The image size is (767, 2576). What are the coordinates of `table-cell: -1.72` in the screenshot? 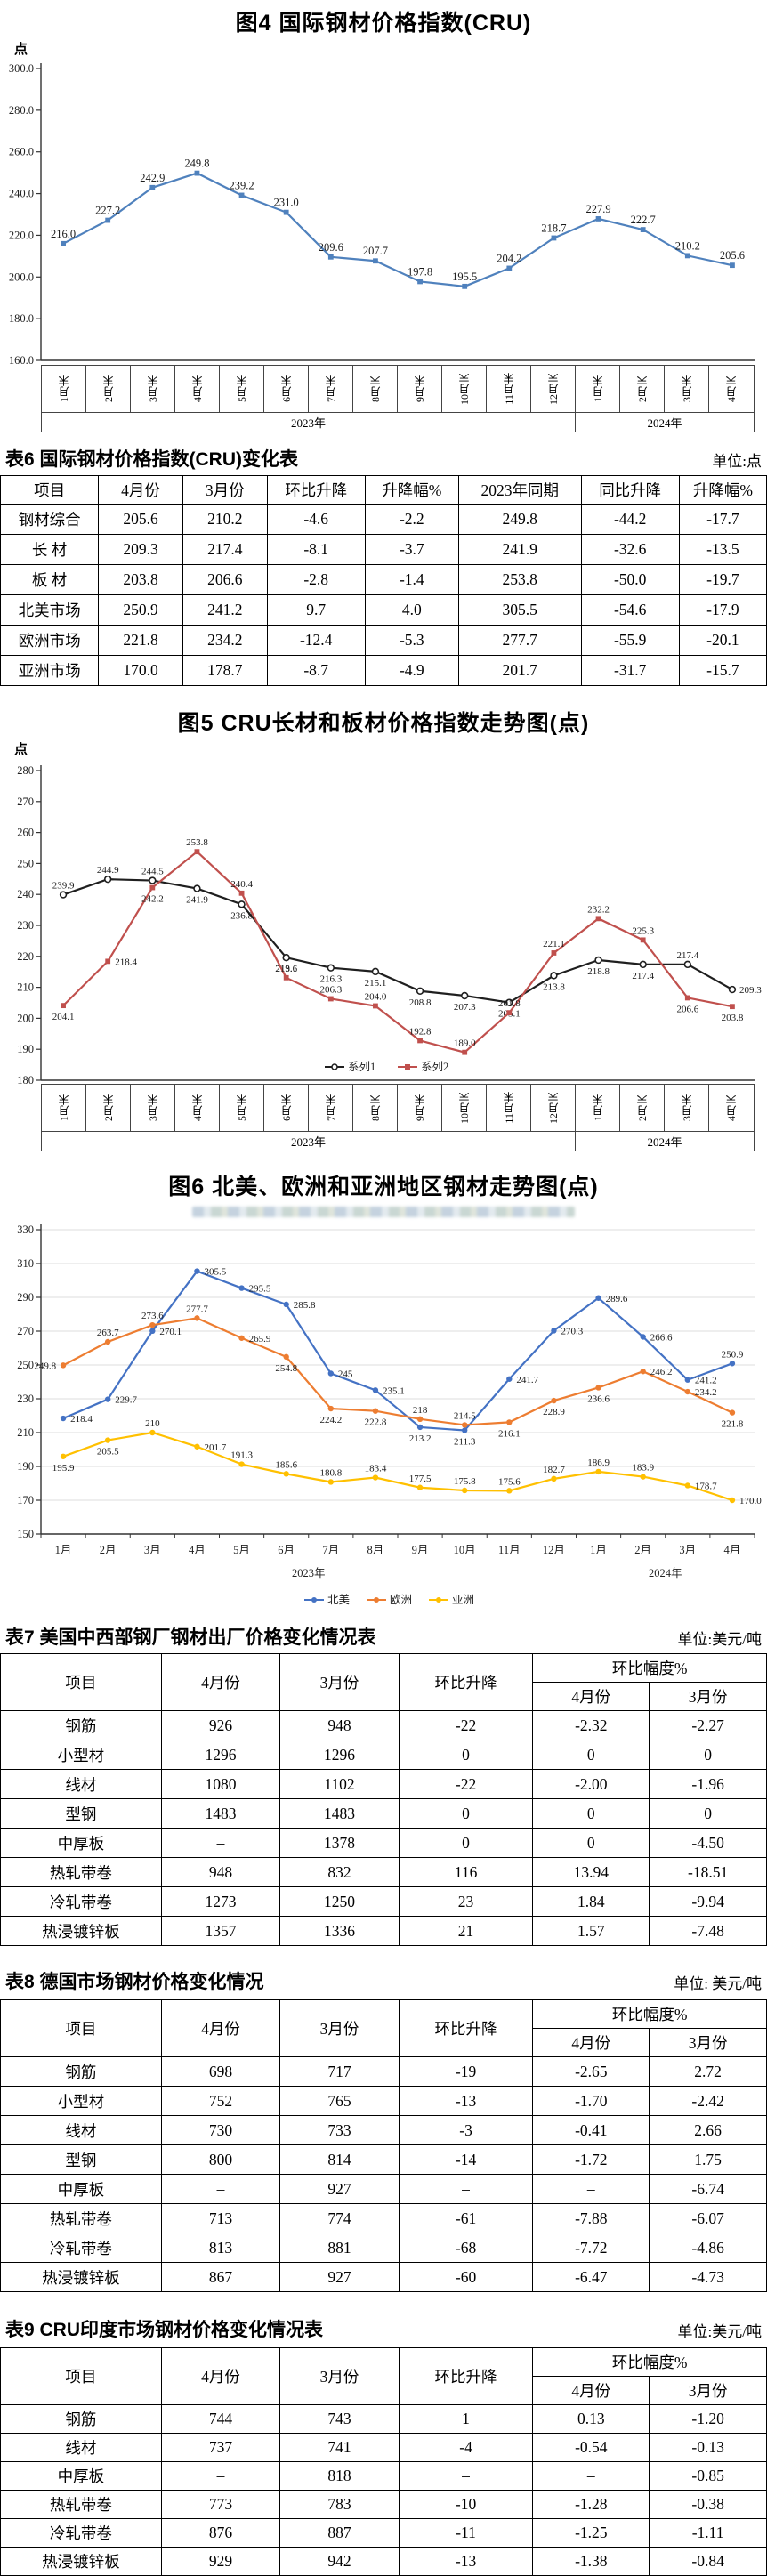 It's located at (591, 2159).